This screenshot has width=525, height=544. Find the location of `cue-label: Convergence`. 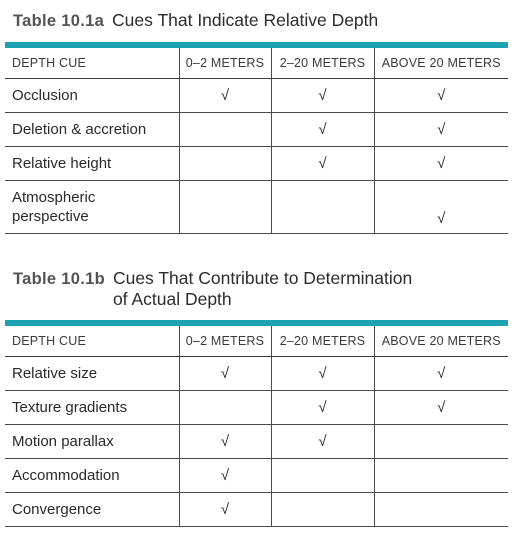

cue-label: Convergence is located at coordinates (92, 509).